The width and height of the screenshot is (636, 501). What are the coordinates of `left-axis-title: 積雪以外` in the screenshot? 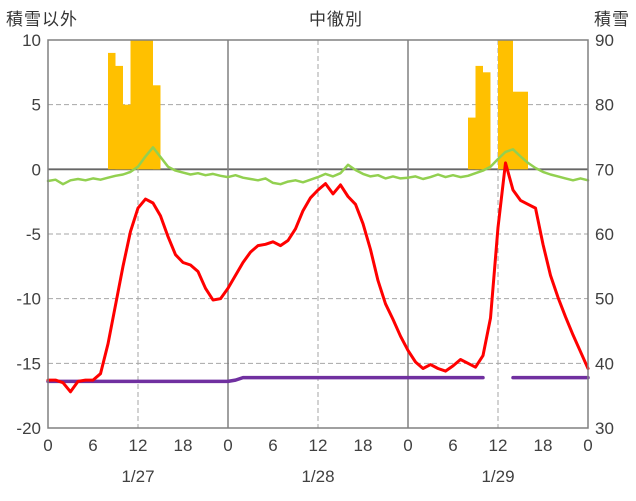 It's located at (42, 19).